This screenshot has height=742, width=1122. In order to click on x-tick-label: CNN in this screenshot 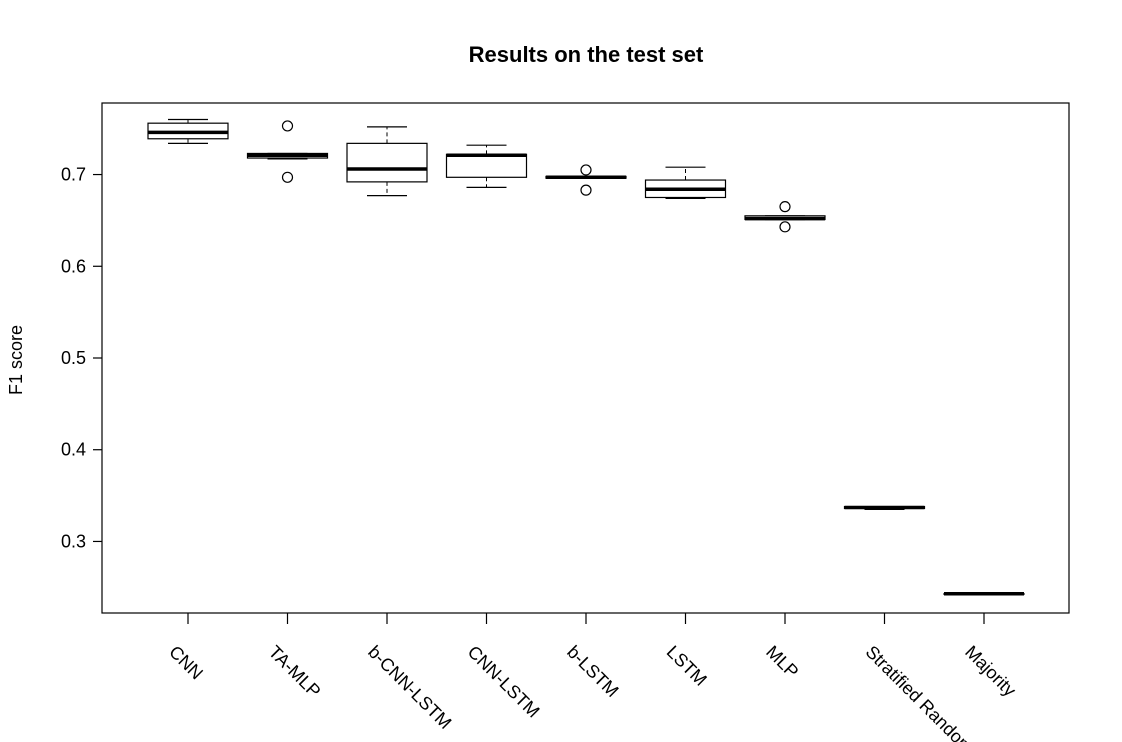, I will do `click(186, 663)`.